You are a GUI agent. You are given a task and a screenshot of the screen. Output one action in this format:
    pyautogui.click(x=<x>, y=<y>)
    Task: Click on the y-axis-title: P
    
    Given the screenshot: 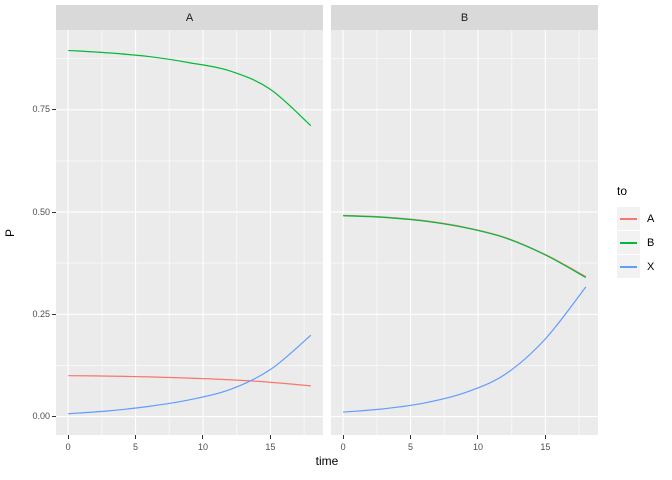 What is the action you would take?
    pyautogui.click(x=10, y=232)
    